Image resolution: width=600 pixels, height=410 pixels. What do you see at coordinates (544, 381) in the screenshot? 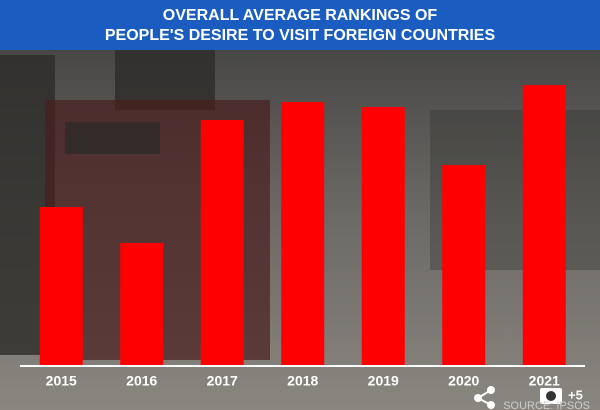
I see `x-tick-label: 2021` at bounding box center [544, 381].